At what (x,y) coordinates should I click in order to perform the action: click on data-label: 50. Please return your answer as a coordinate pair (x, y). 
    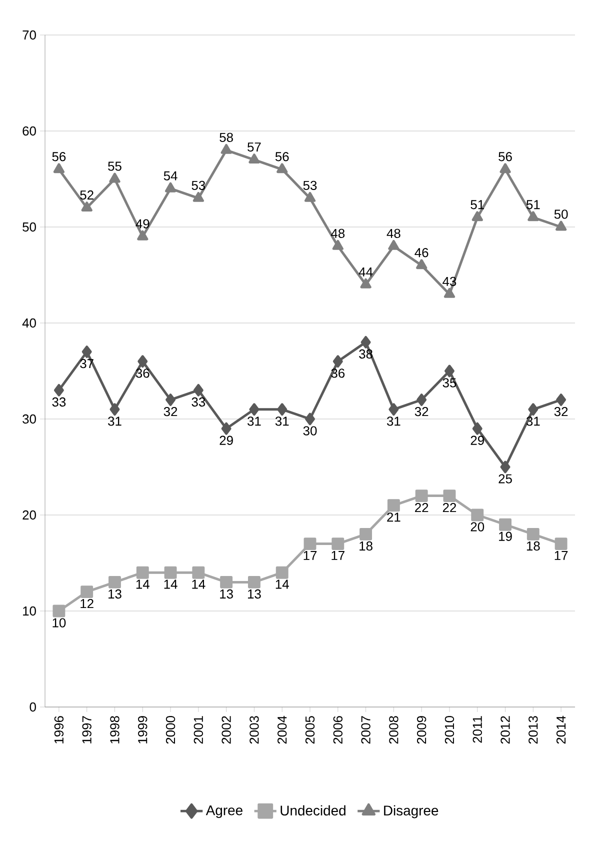
    Looking at the image, I should click on (561, 214).